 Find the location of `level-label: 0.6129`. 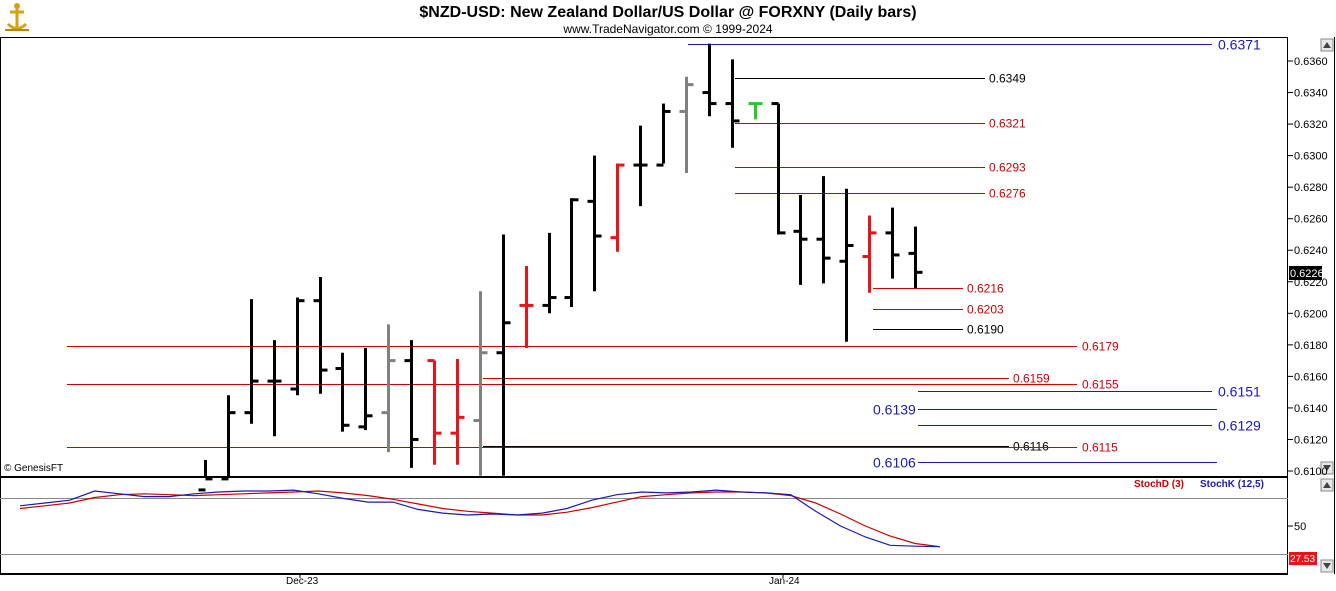

level-label: 0.6129 is located at coordinates (1239, 426).